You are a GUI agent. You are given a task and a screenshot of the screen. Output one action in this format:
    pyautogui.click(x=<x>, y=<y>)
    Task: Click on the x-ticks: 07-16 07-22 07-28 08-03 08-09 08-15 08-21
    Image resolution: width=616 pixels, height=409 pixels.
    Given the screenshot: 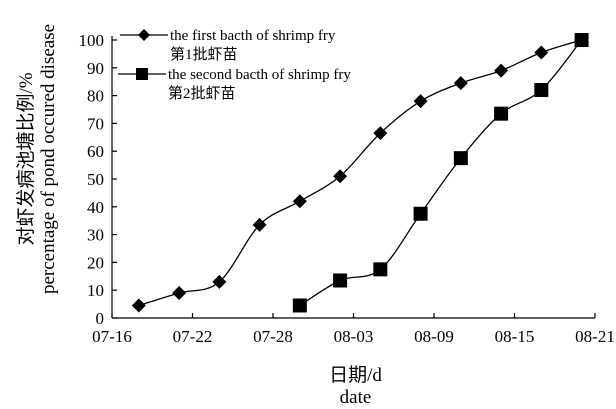 What is the action you would take?
    pyautogui.click(x=353, y=329)
    